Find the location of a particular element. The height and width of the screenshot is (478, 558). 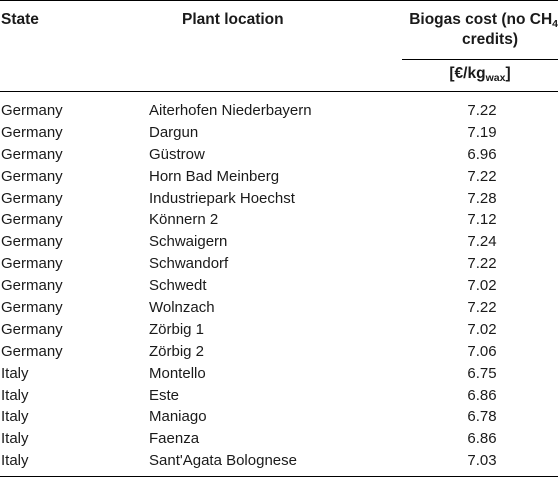

header-biogas-cost: Biogas cost (no CH4 credits) is located at coordinates (480, 30).